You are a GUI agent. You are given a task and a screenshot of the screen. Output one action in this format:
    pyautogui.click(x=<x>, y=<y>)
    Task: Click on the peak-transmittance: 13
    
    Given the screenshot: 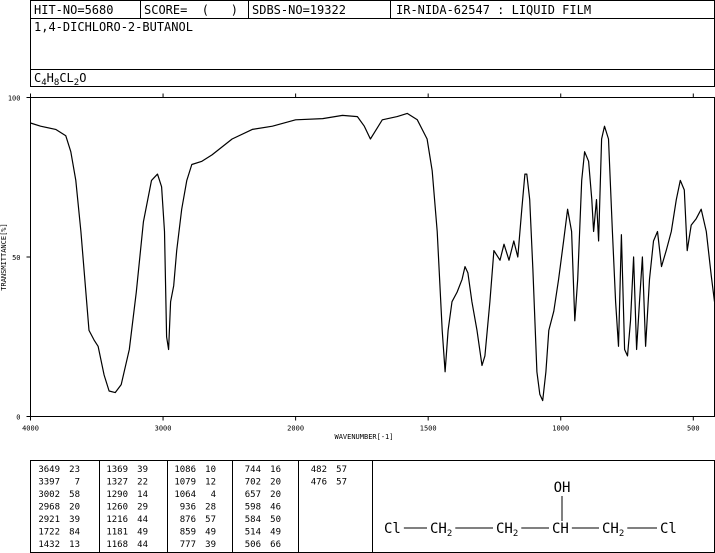 What is the action you would take?
    pyautogui.click(x=74, y=545)
    